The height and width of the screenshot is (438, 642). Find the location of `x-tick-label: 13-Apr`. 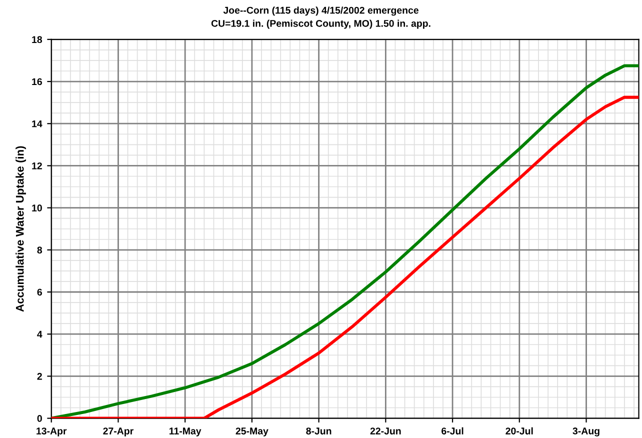

x-tick-label: 13-Apr is located at coordinates (51, 432).